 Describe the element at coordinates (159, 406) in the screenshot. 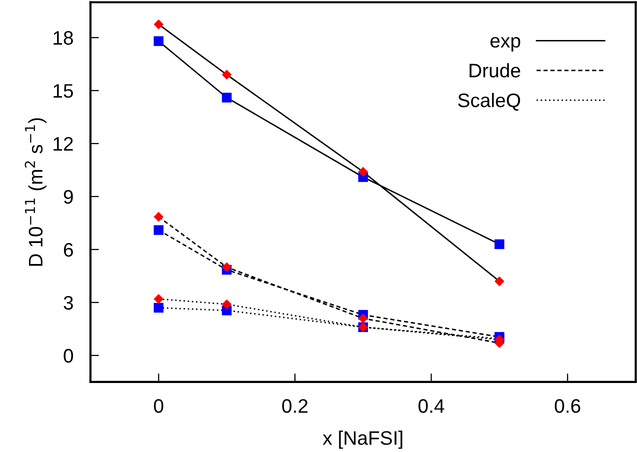

I see `x-tick-label: 0` at that location.